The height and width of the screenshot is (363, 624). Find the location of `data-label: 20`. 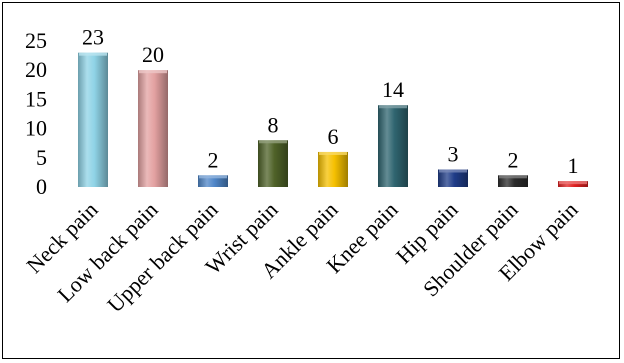

data-label: 20 is located at coordinates (153, 54).